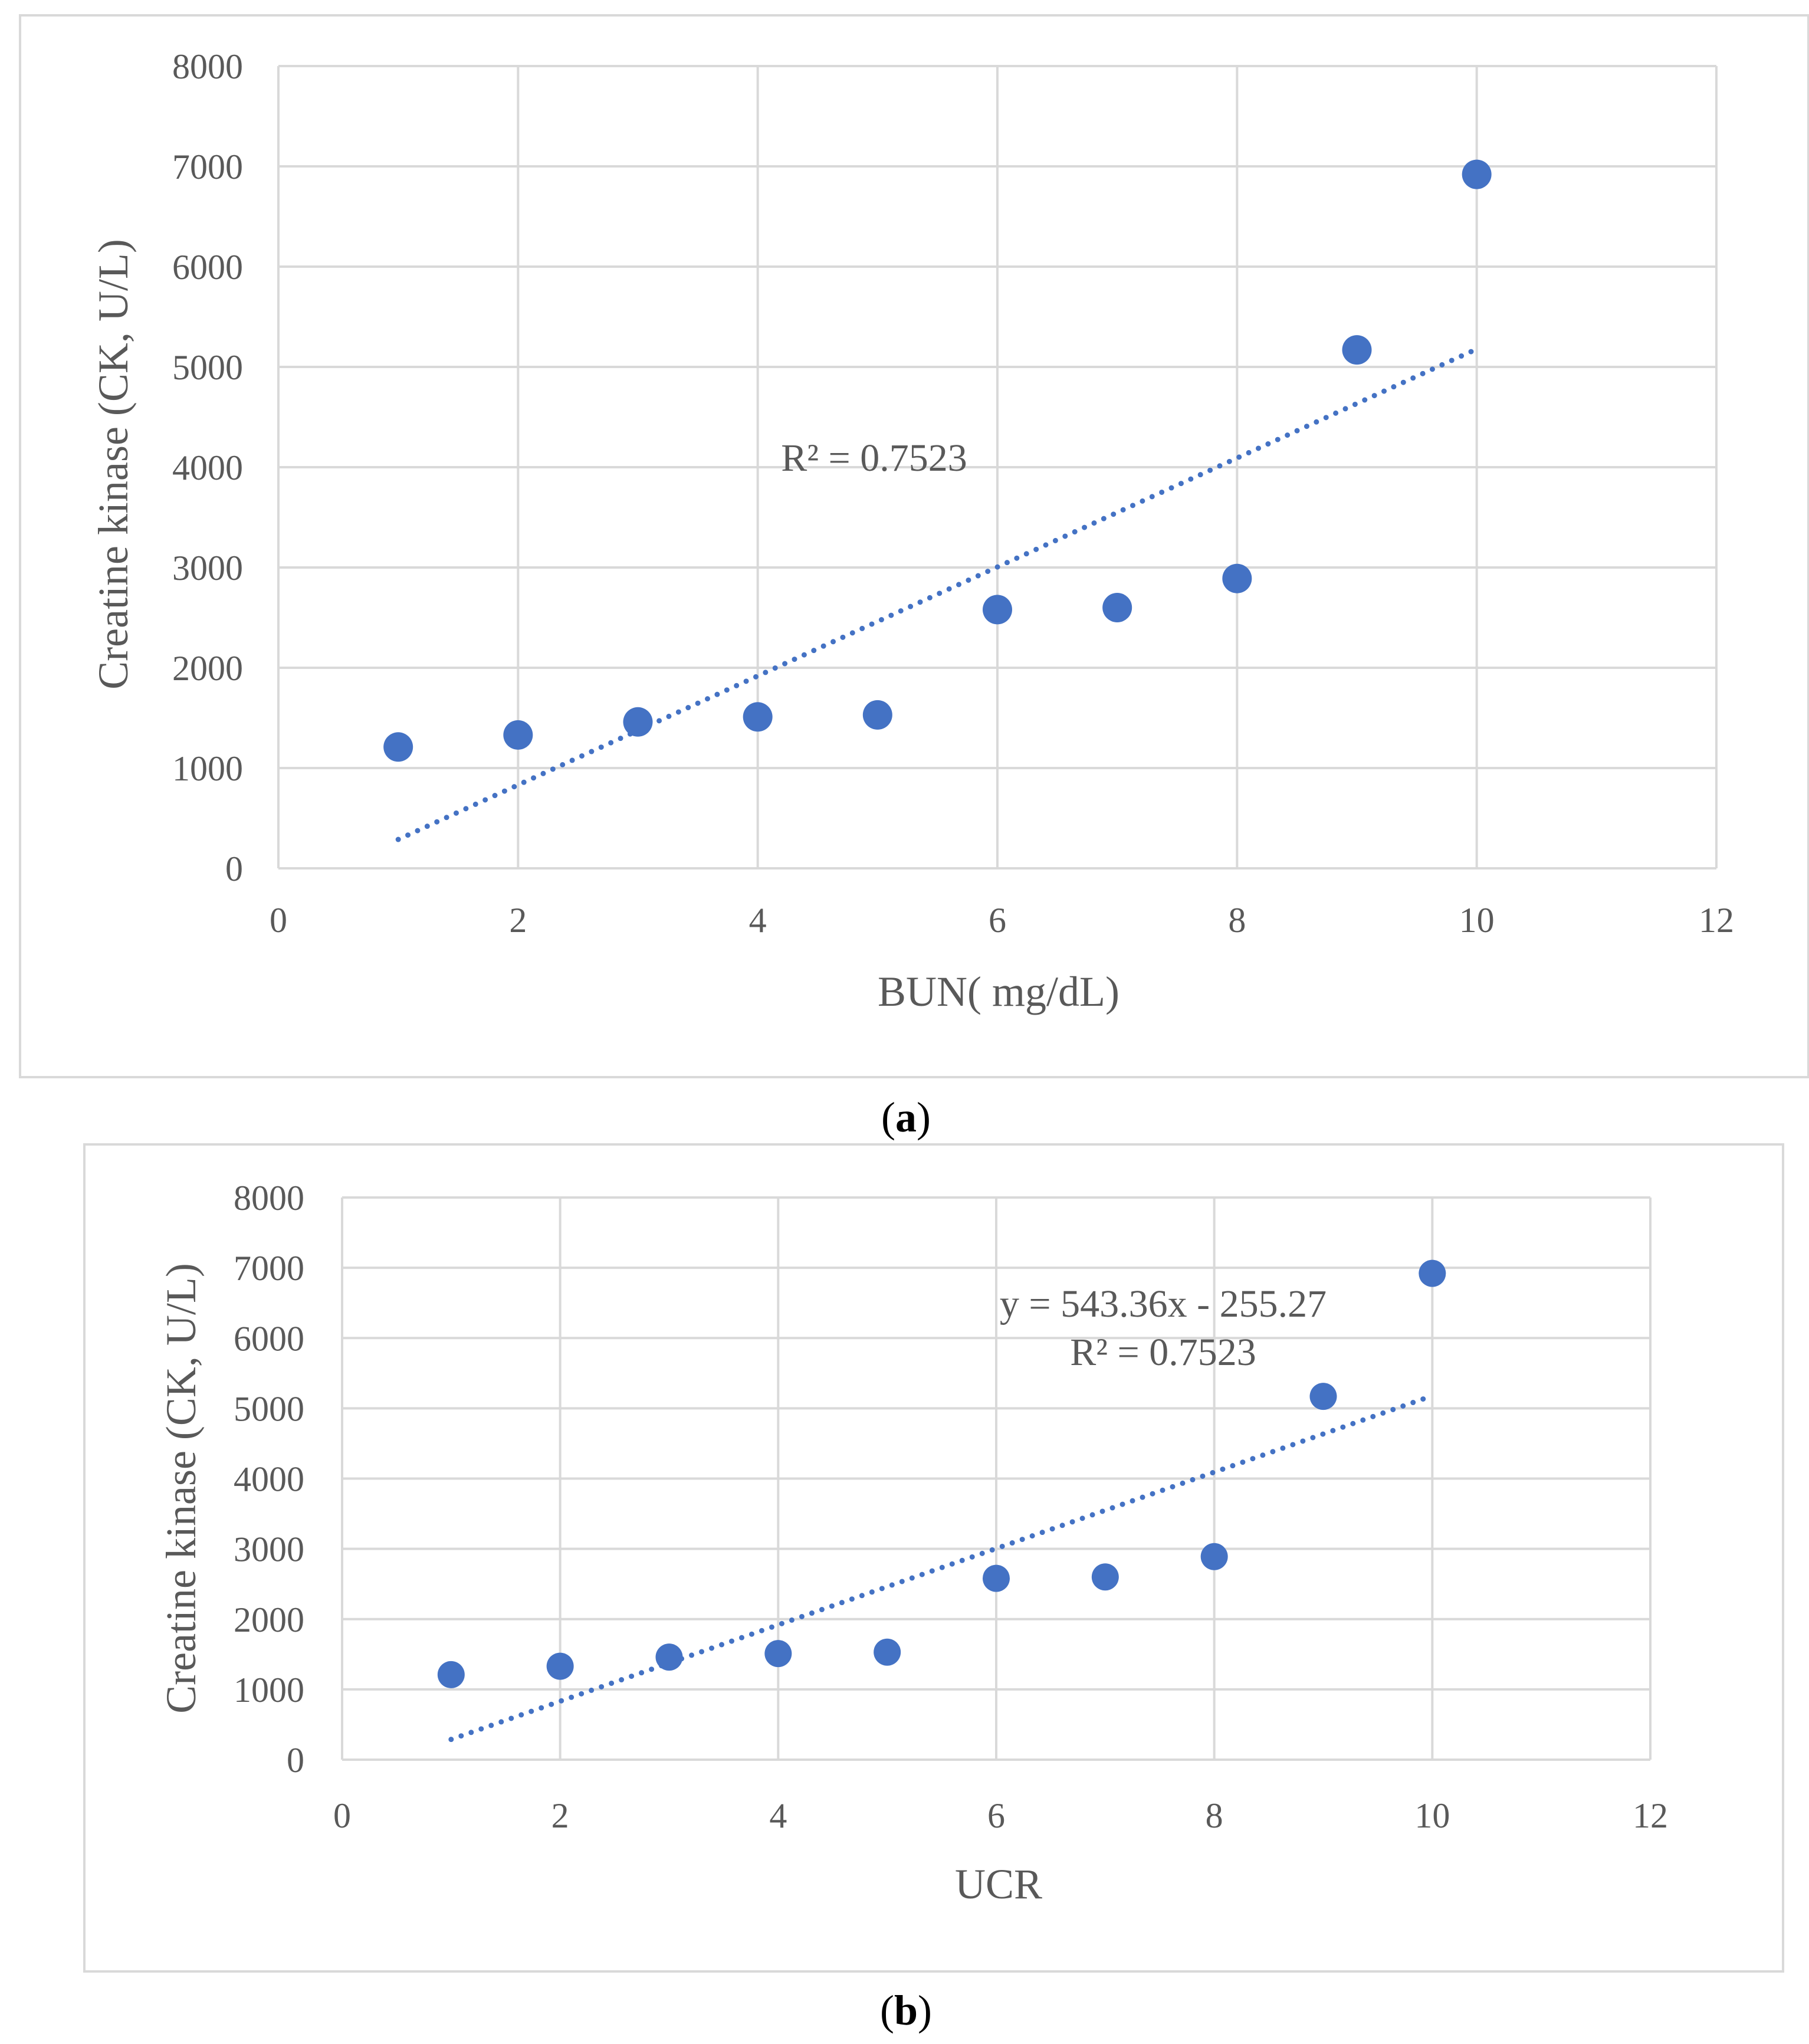 The height and width of the screenshot is (2044, 1809). I want to click on chart-b-y-tick: 8000, so click(269, 1198).